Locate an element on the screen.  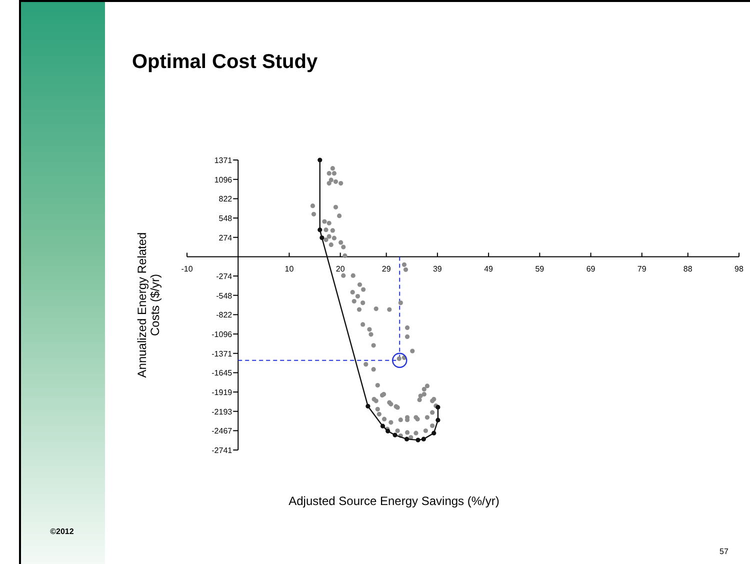
y-tick-label: -2741 is located at coordinates (222, 450).